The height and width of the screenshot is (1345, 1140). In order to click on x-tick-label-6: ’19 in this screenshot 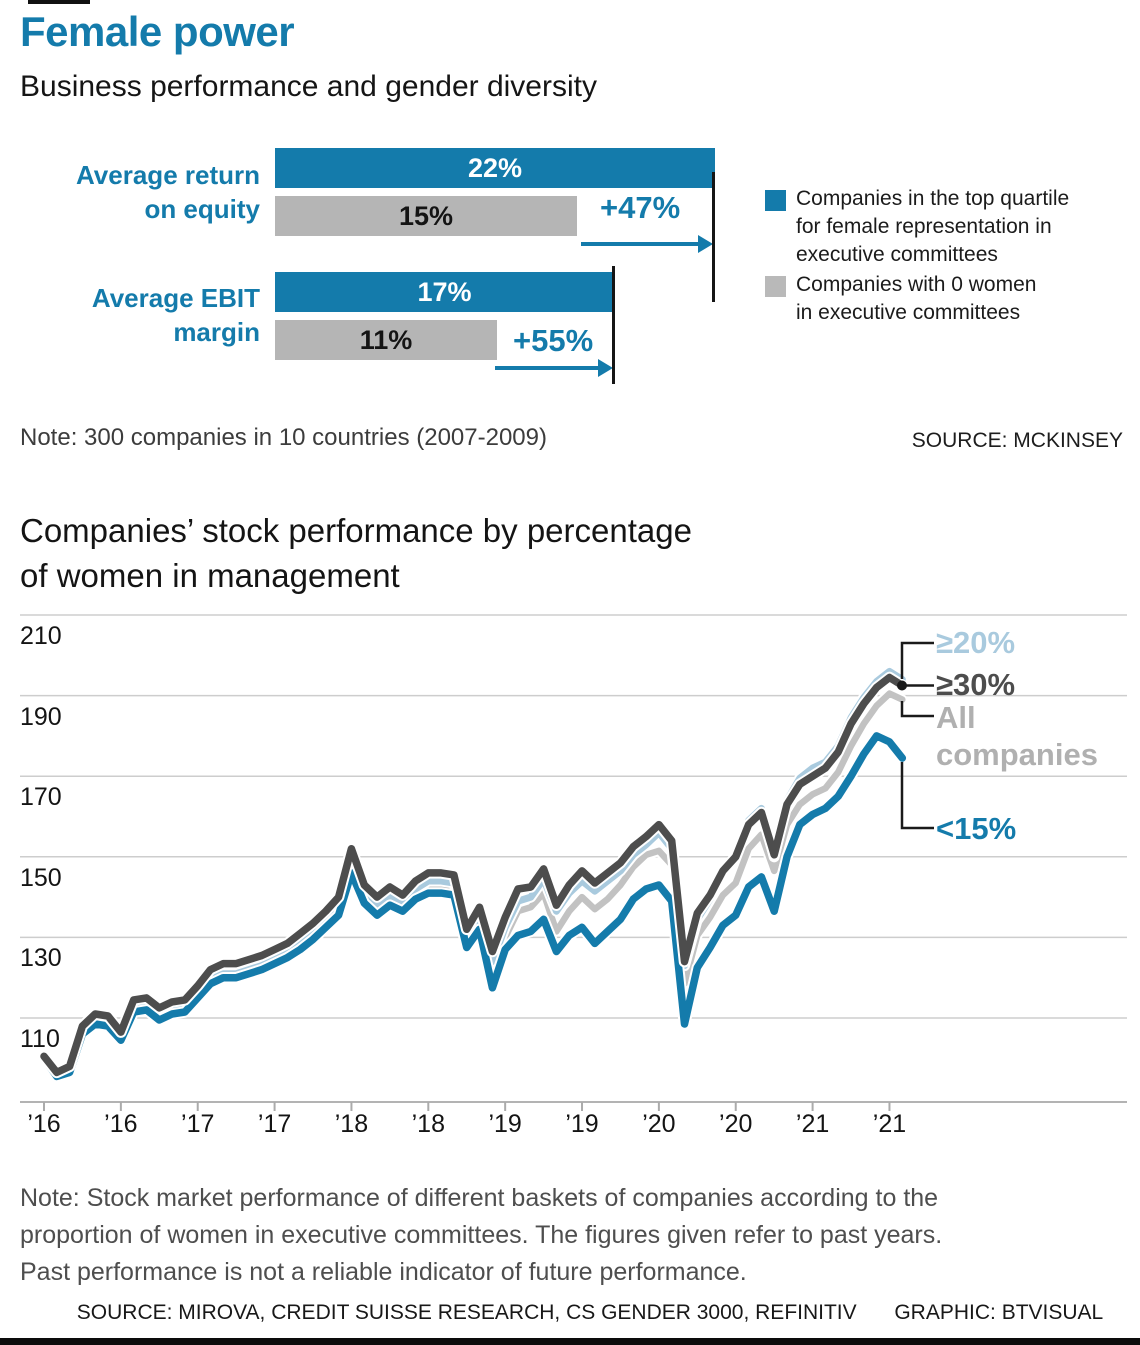, I will do `click(505, 1124)`.